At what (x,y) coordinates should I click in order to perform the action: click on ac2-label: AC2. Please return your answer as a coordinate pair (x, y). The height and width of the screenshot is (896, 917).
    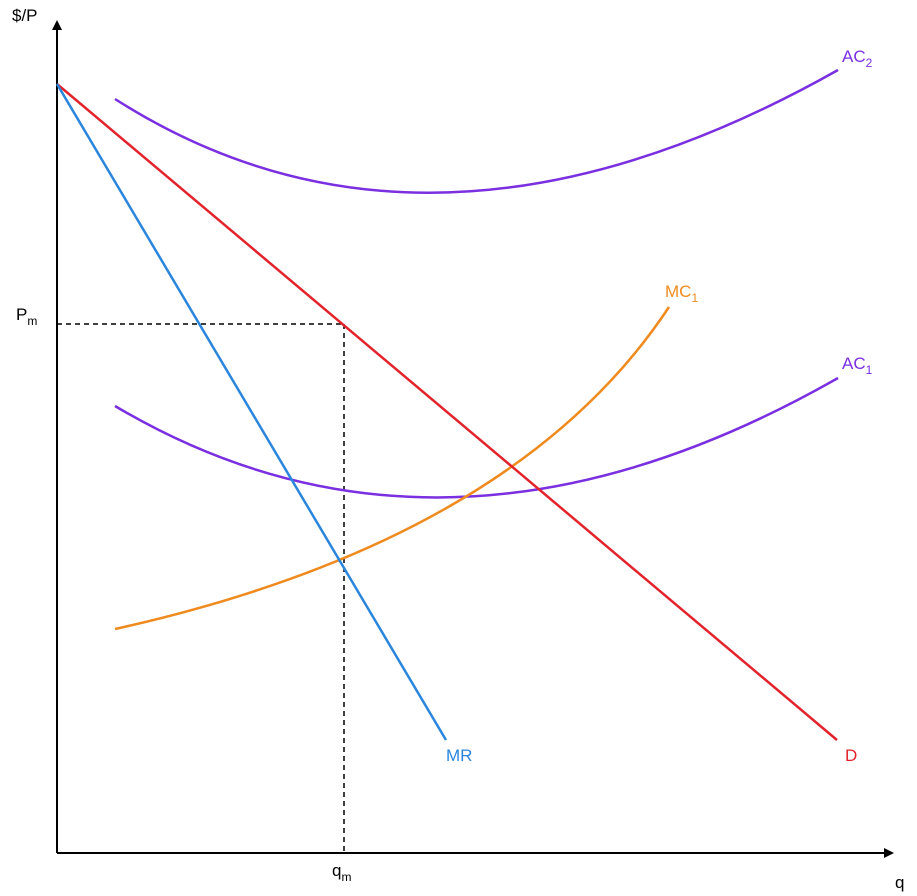
    Looking at the image, I should click on (857, 58).